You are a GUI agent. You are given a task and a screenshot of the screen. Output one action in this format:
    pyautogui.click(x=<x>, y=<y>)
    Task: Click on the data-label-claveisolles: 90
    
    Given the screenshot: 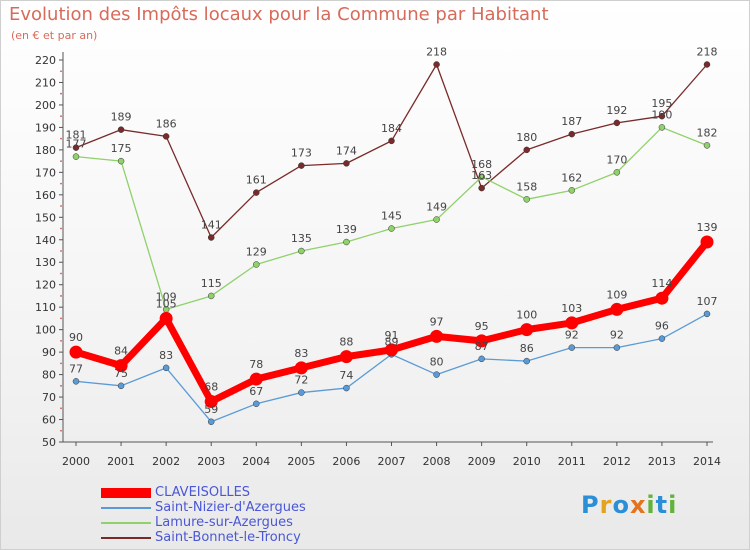 What is the action you would take?
    pyautogui.click(x=76, y=337)
    